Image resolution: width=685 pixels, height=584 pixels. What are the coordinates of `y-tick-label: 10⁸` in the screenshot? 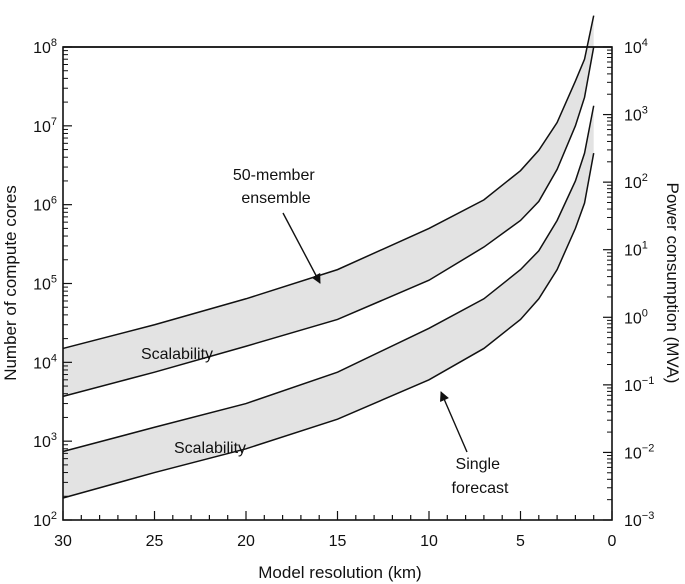 It's located at (45, 47).